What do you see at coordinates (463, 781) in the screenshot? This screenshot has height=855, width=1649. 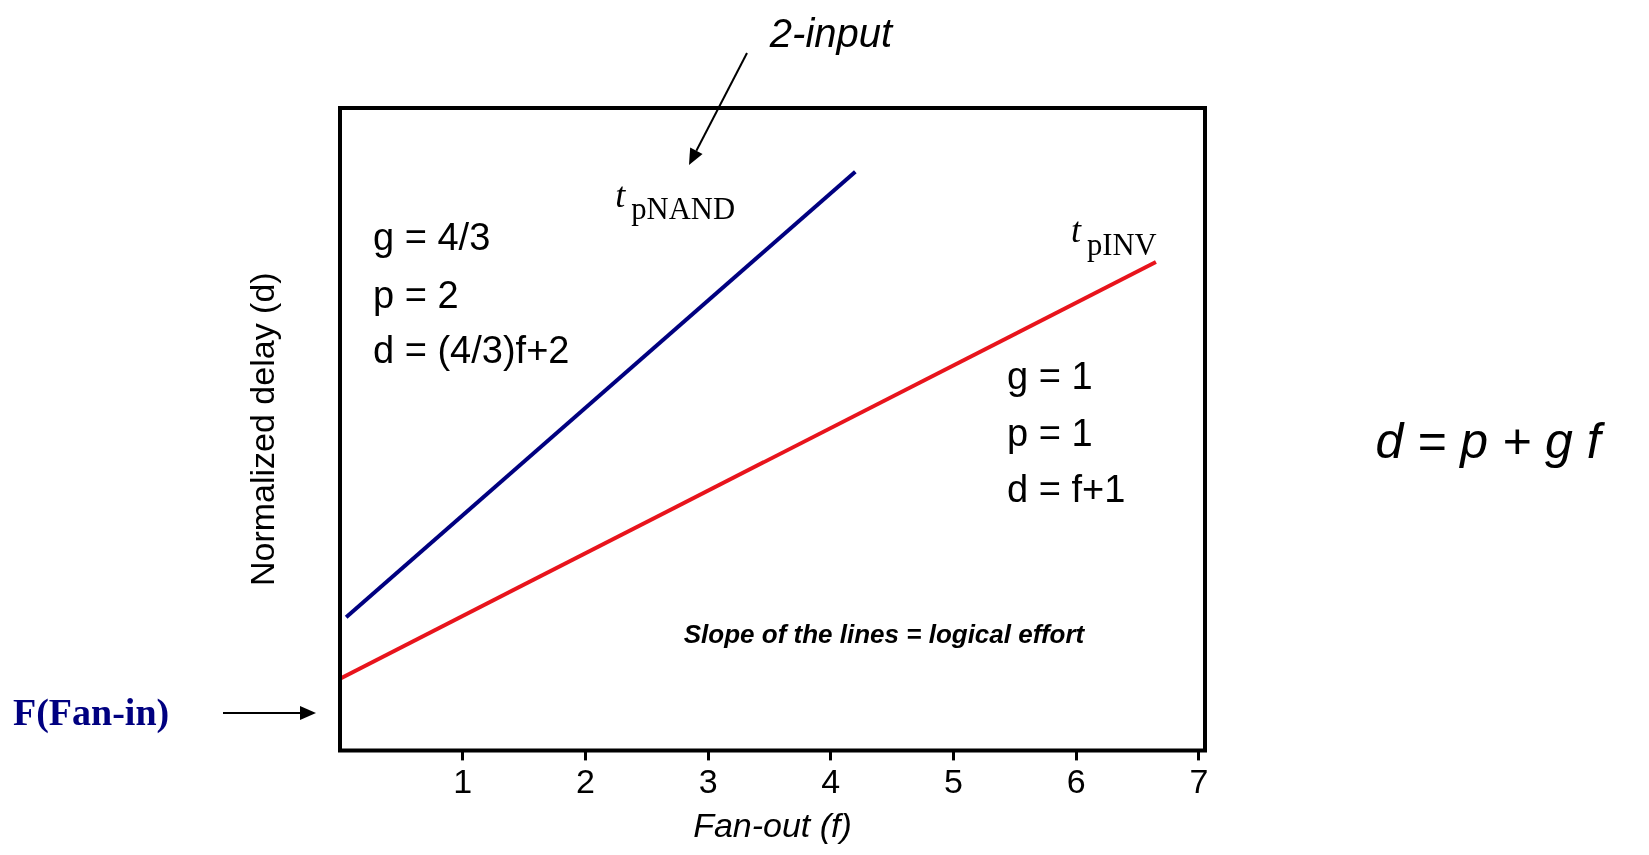 I see `x-tick-label: 1` at bounding box center [463, 781].